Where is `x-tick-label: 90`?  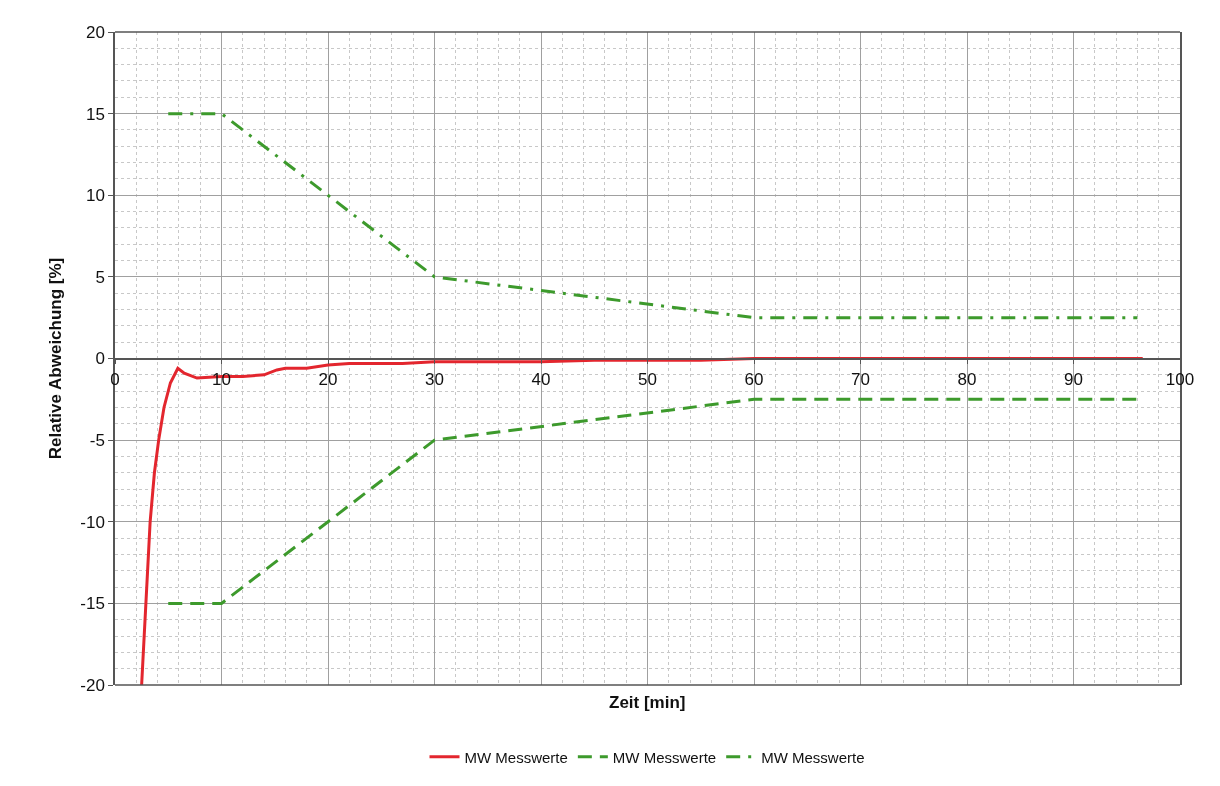
x-tick-label: 90 is located at coordinates (1073, 379).